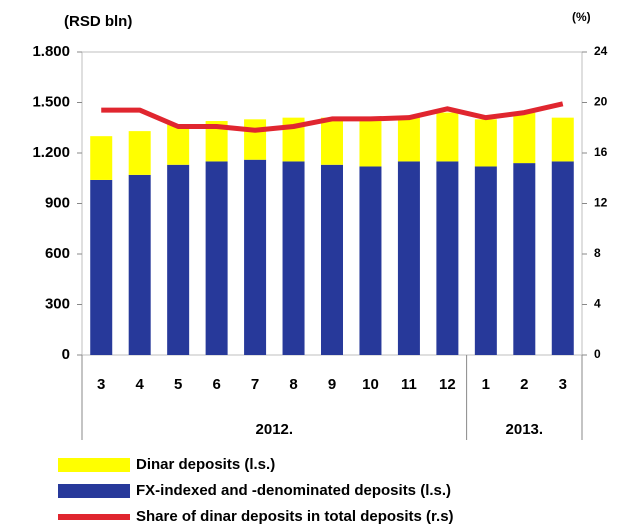 The image size is (618, 530). What do you see at coordinates (51, 101) in the screenshot?
I see `y-tick-label: 1.500` at bounding box center [51, 101].